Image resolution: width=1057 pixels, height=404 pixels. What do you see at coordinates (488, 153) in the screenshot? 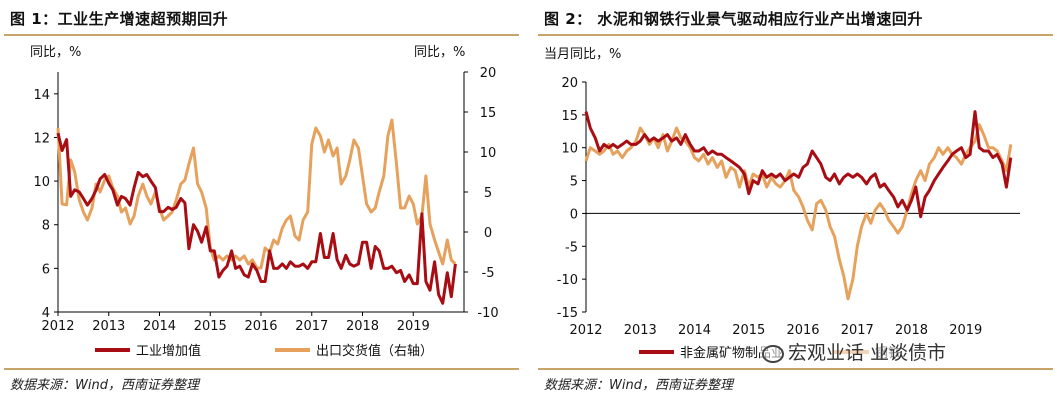
I see `y-tick-label-right: 10` at bounding box center [488, 153].